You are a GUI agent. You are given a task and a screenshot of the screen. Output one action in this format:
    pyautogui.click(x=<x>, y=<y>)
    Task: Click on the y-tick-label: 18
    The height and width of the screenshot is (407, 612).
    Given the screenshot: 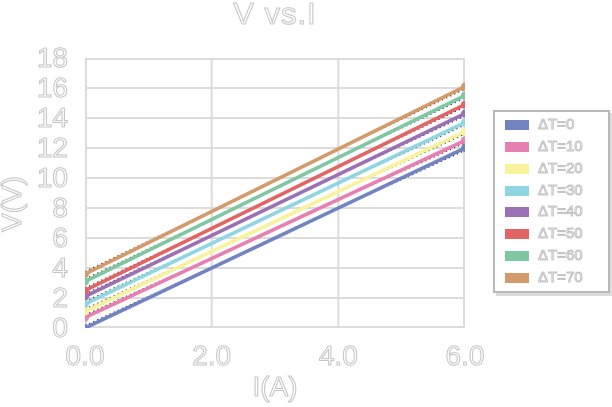 What is the action you would take?
    pyautogui.click(x=52, y=57)
    